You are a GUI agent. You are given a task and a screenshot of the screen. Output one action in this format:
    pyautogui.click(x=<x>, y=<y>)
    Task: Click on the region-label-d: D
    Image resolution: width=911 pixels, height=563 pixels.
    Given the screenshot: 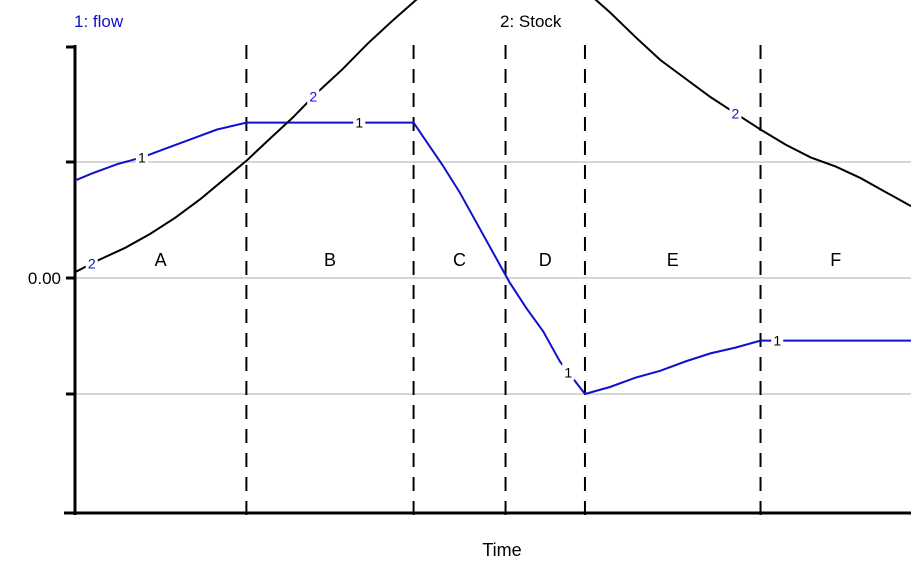 What is the action you would take?
    pyautogui.click(x=545, y=260)
    